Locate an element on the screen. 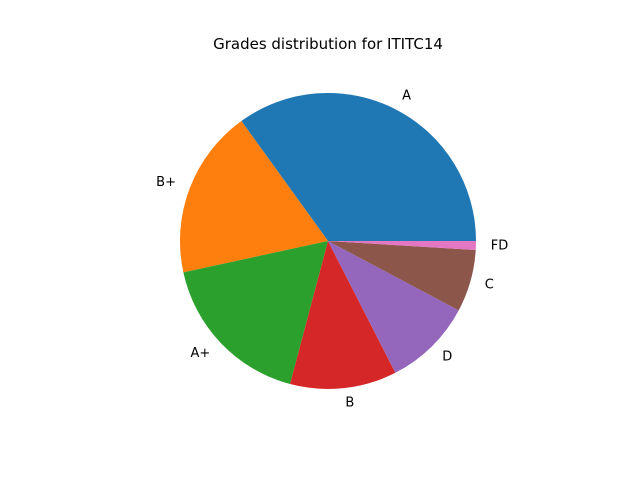 Image resolution: width=640 pixels, height=480 pixels. chart-title: Grades distribution for ITITC14 is located at coordinates (328, 44).